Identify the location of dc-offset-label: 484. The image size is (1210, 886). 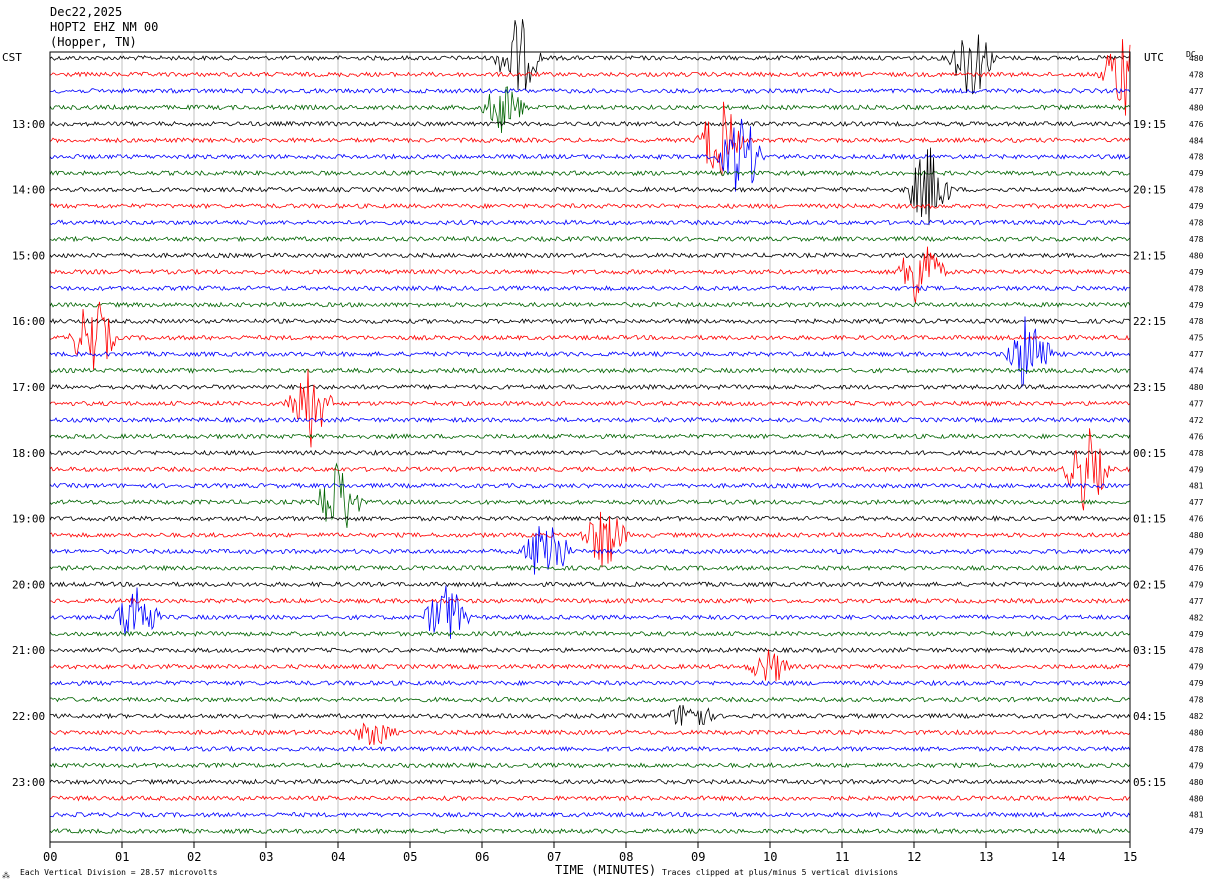
(1196, 140).